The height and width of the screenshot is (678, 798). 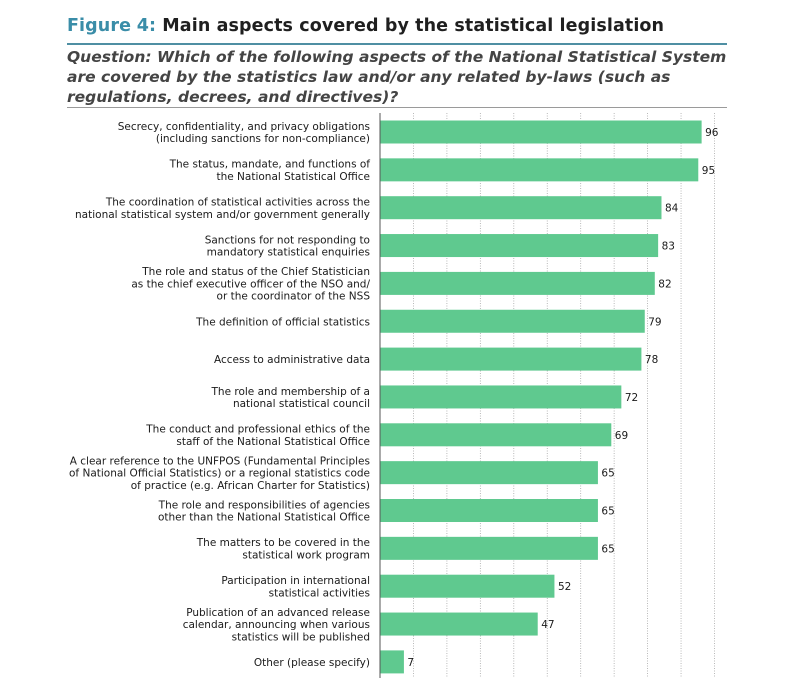 What do you see at coordinates (278, 613) in the screenshot?
I see `category-label: Publication of an advanced release` at bounding box center [278, 613].